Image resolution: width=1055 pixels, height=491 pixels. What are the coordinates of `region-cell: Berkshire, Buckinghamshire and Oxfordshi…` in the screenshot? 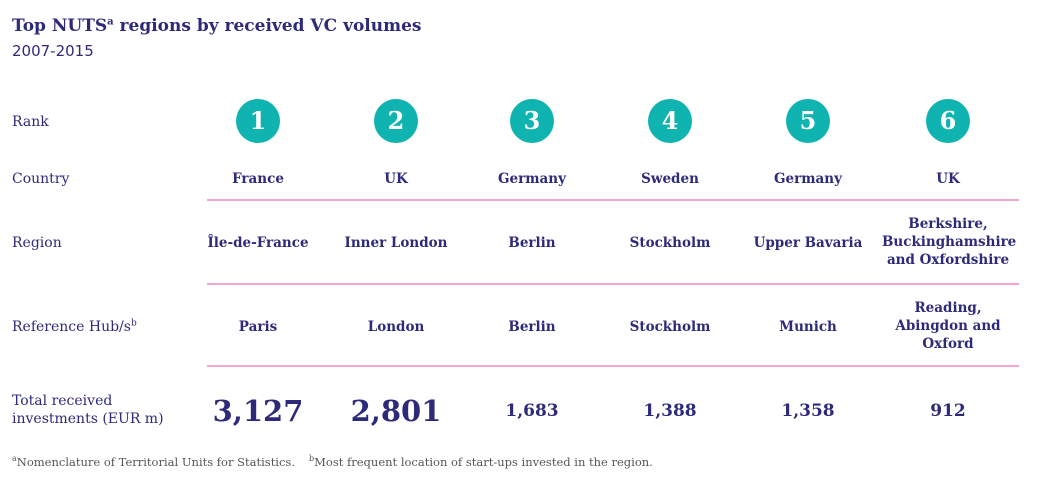 It's located at (949, 242).